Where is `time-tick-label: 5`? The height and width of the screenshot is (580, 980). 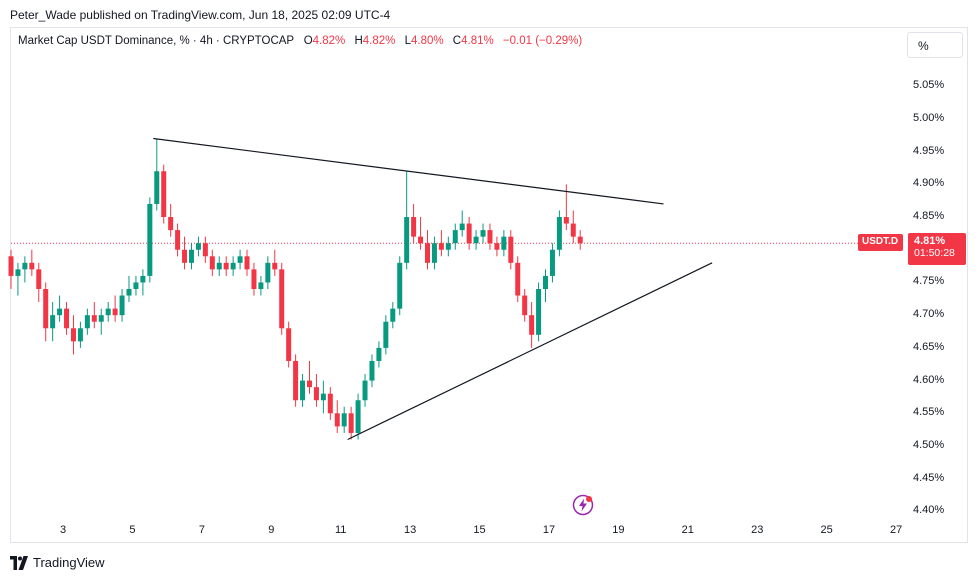 time-tick-label: 5 is located at coordinates (132, 530).